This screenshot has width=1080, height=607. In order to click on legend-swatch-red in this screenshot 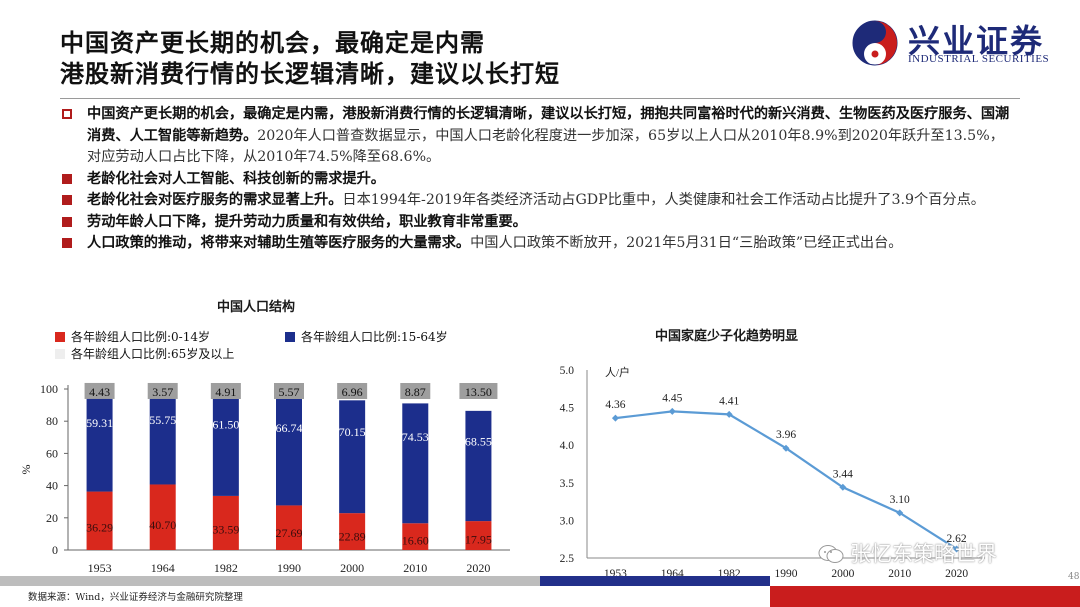, I will do `click(60, 337)`.